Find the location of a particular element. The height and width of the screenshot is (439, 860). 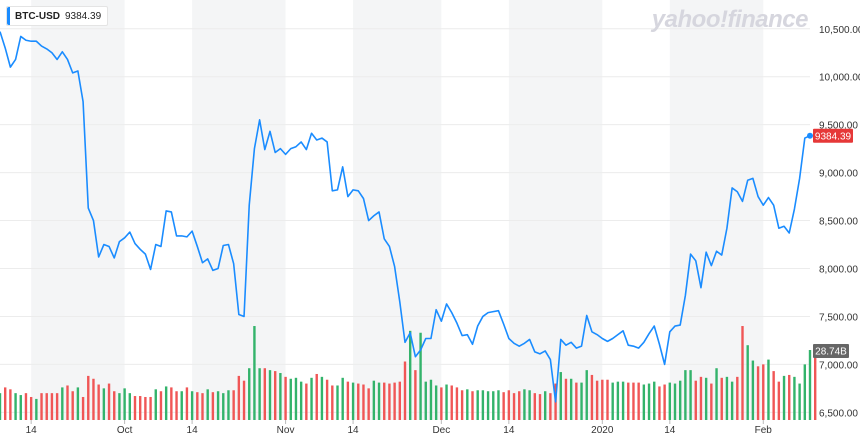

legend-value: 9384.39 is located at coordinates (83, 16).